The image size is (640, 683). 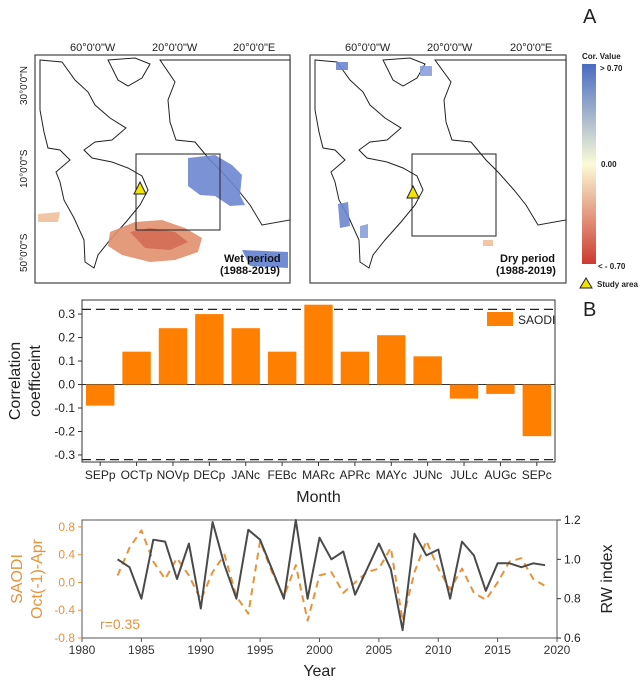 I want to click on map-dry: Dry period (1988-2019), so click(x=438, y=169).